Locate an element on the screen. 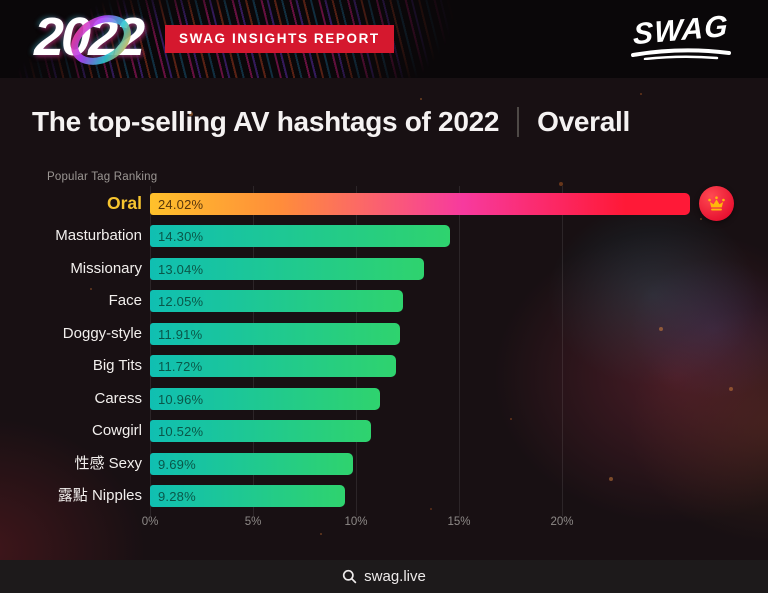  tag-label: Cowgirl is located at coordinates (116, 431).